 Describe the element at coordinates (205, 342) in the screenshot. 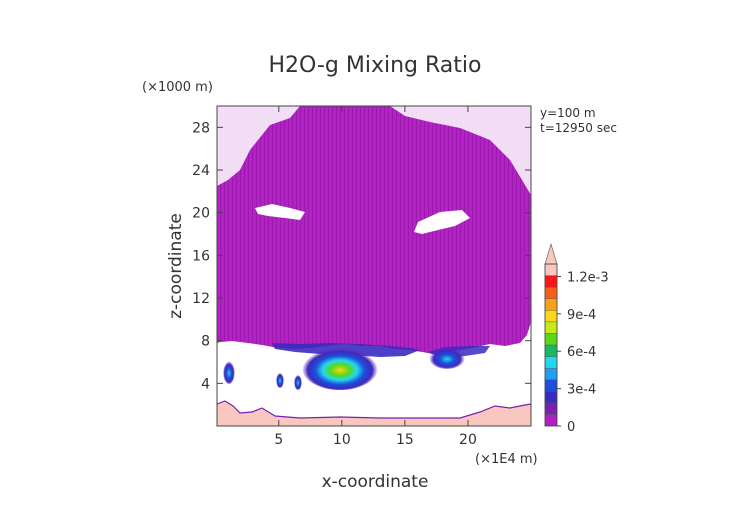

I see `y-tick-label: 8` at that location.